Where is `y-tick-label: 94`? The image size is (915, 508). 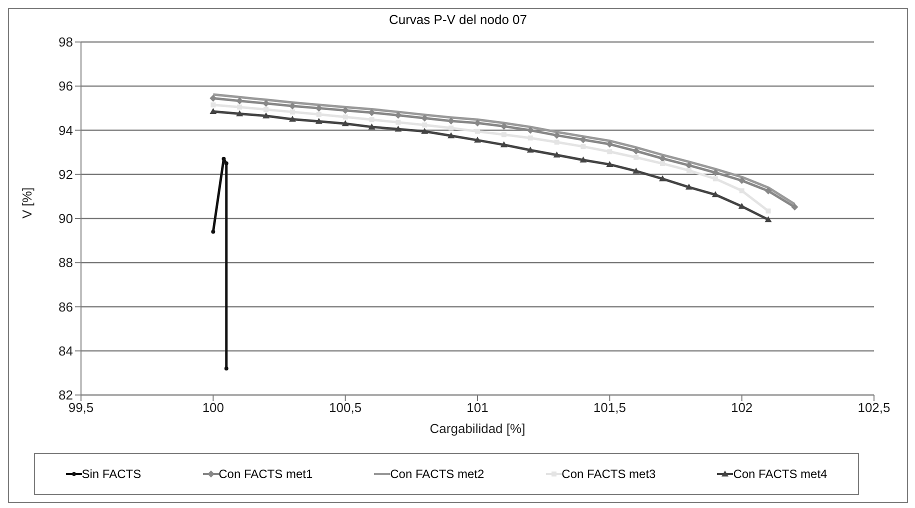 y-tick-label: 94 is located at coordinates (65, 130).